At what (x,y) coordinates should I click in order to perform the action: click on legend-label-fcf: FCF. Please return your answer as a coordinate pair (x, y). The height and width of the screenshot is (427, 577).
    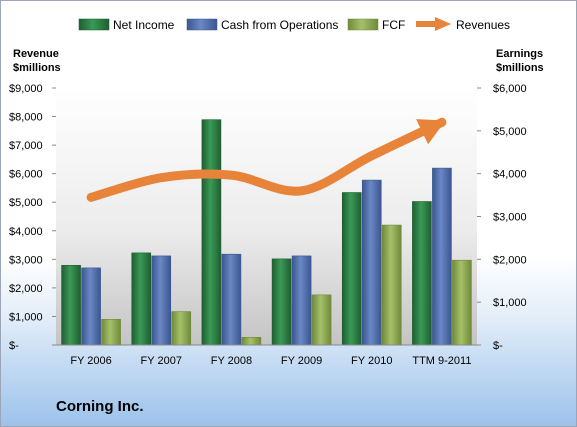
    Looking at the image, I should click on (393, 25).